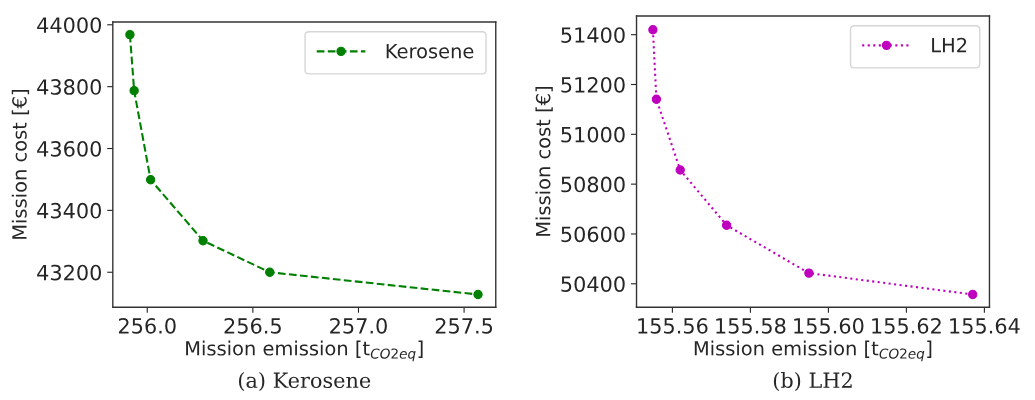 The height and width of the screenshot is (400, 1035). What do you see at coordinates (464, 325) in the screenshot?
I see `x-tick-label: 257.5` at bounding box center [464, 325].